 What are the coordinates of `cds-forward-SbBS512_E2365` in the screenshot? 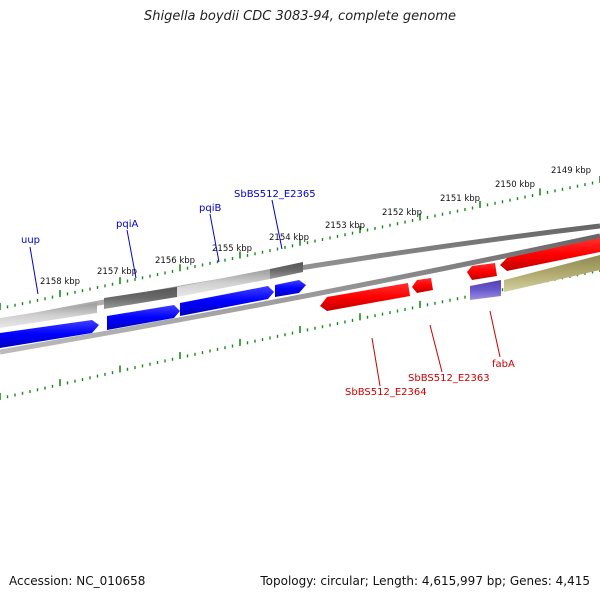 It's located at (290, 288).